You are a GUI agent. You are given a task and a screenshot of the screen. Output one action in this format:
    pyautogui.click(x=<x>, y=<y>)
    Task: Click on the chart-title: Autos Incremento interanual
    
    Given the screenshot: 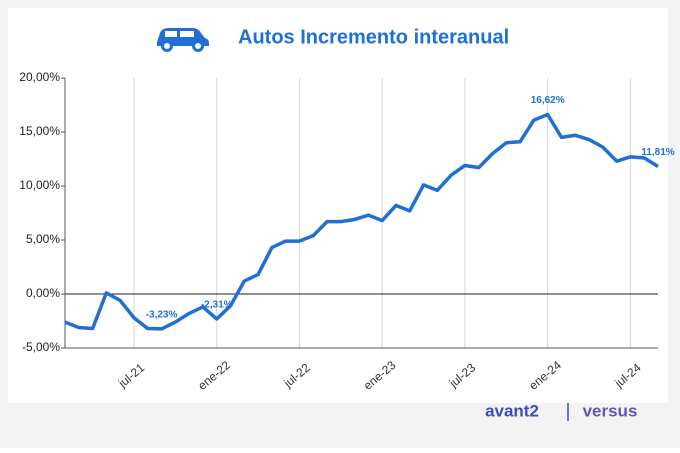 What is the action you would take?
    pyautogui.click(x=373, y=37)
    